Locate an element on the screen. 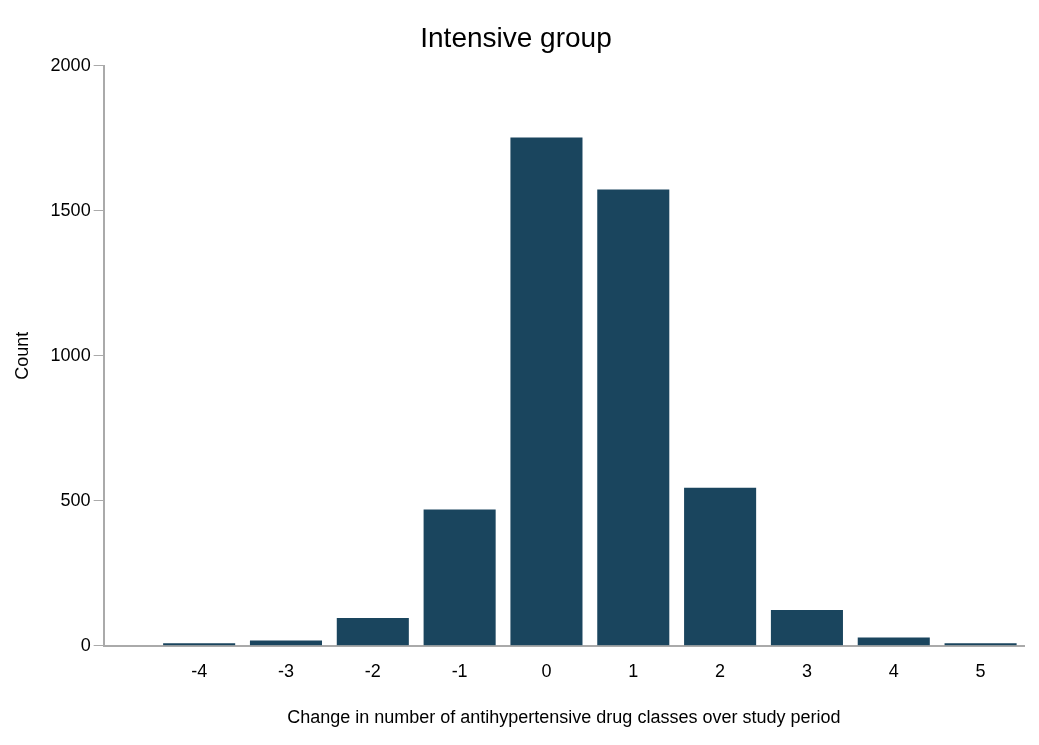 The image size is (1039, 745). x-axis-title: Change in number of antihypertensive drug classes over study period is located at coordinates (564, 717).